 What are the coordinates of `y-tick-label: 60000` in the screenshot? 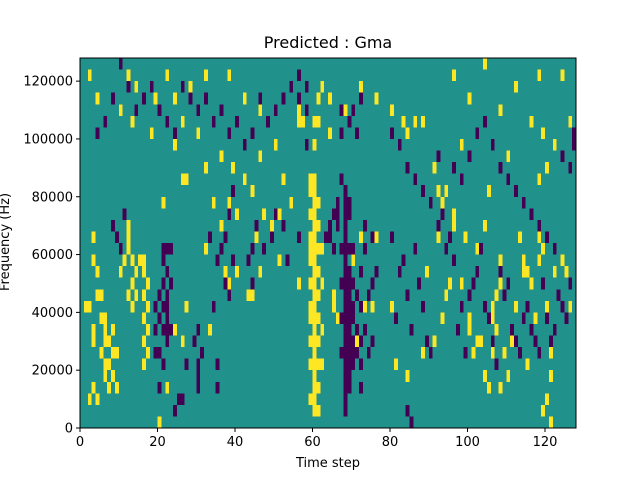 It's located at (52, 255).